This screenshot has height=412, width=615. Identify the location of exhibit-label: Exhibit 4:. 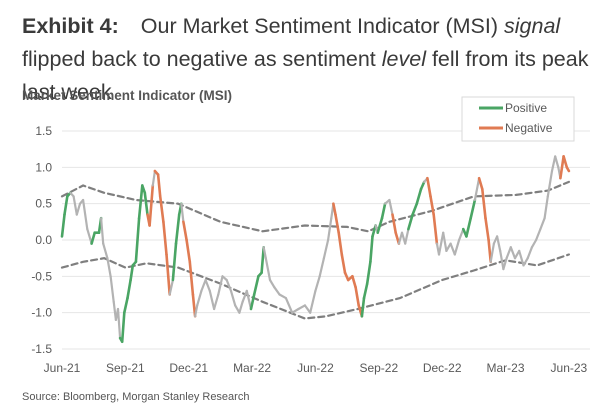
(70, 26).